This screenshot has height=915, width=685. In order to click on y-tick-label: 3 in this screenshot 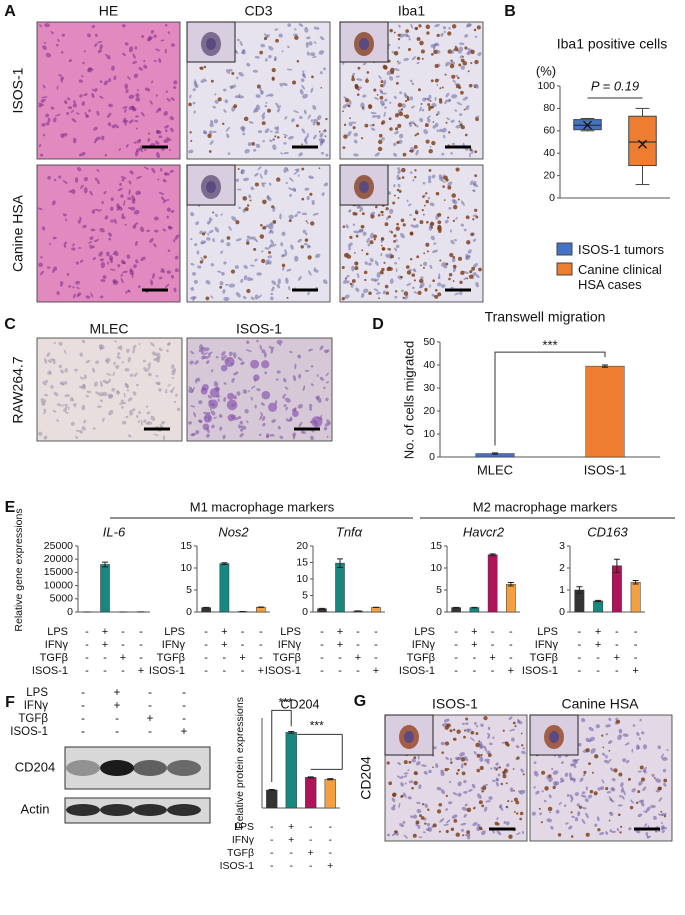, I will do `click(562, 546)`.